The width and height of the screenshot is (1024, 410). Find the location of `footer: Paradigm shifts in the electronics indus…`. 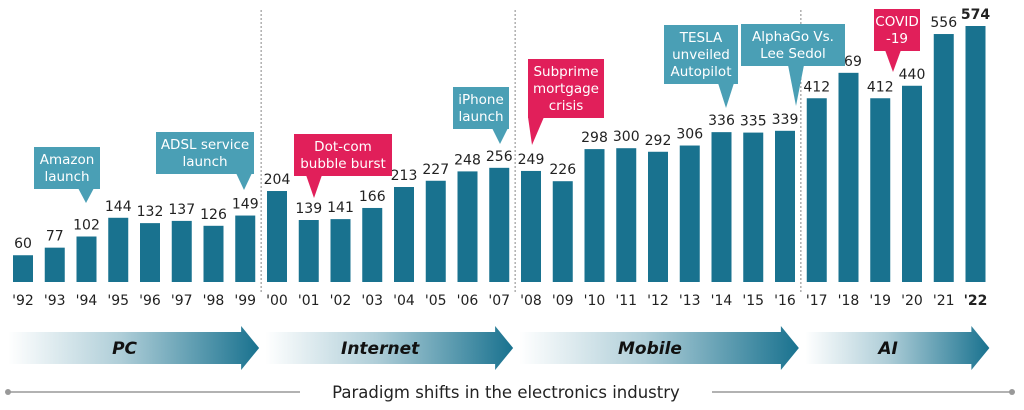

footer: Paradigm shifts in the electronics indus… is located at coordinates (510, 392).